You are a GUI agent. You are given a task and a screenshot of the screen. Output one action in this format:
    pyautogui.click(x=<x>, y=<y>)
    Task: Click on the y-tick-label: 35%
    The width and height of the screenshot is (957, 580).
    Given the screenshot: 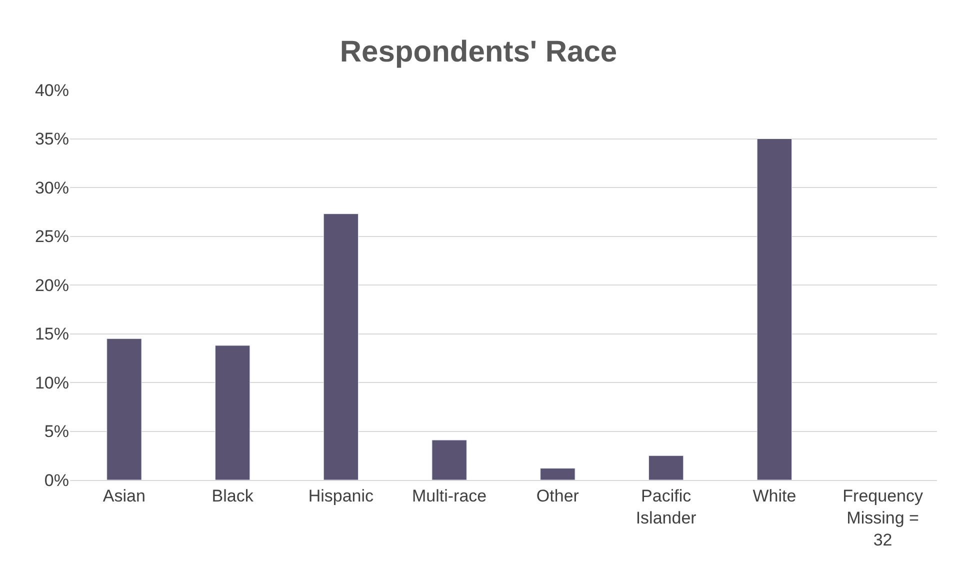 What is the action you would take?
    pyautogui.click(x=51, y=139)
    